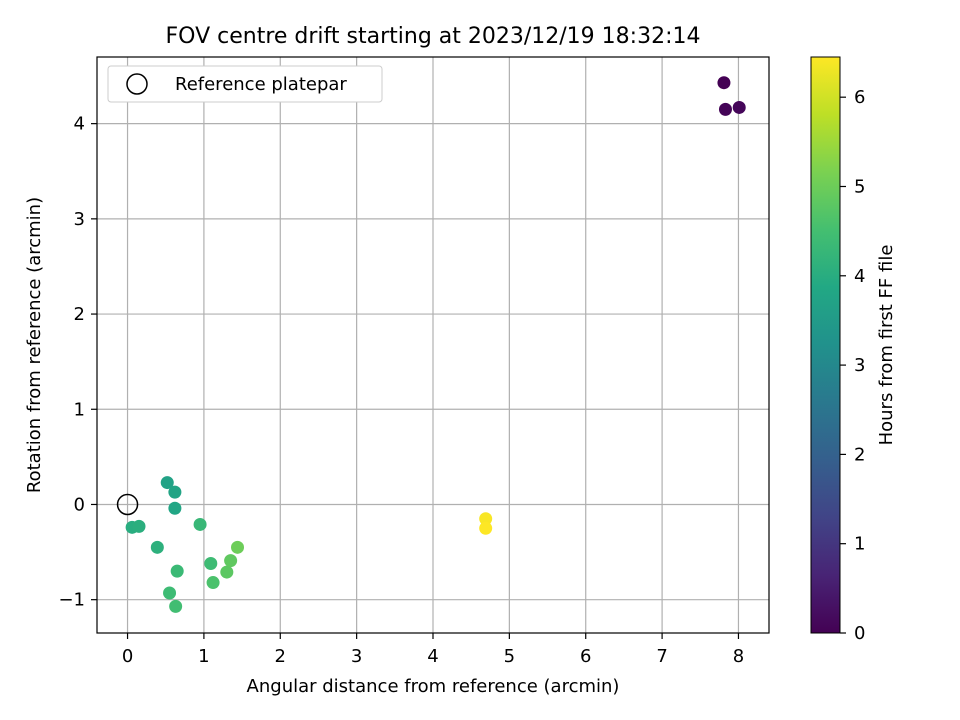 This screenshot has height=720, width=960. I want to click on legend-box, so click(245, 84).